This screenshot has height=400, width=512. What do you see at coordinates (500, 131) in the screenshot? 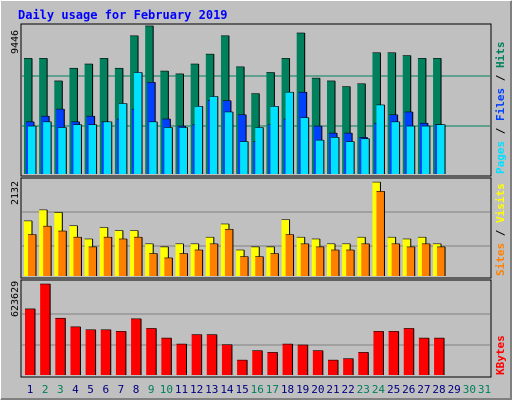
I see `legend-hits_files_pages-part-1: /` at bounding box center [500, 131].